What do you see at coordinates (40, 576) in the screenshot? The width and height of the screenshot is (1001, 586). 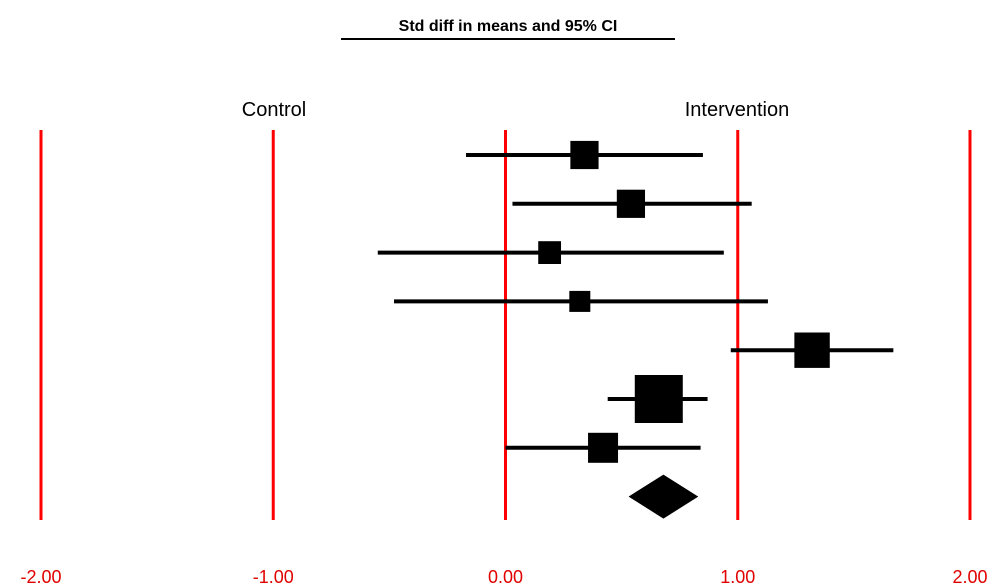 I see `tick-label-0: -2.00` at bounding box center [40, 576].